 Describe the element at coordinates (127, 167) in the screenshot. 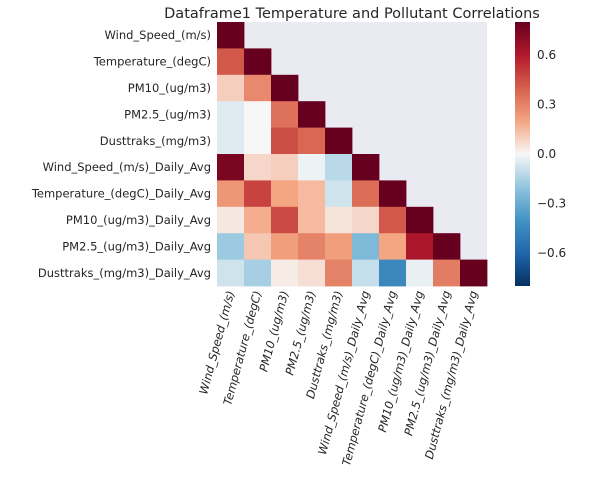

I see `y-tick-label: Wind_Speed_(m/s)_Daily_Avg` at that location.